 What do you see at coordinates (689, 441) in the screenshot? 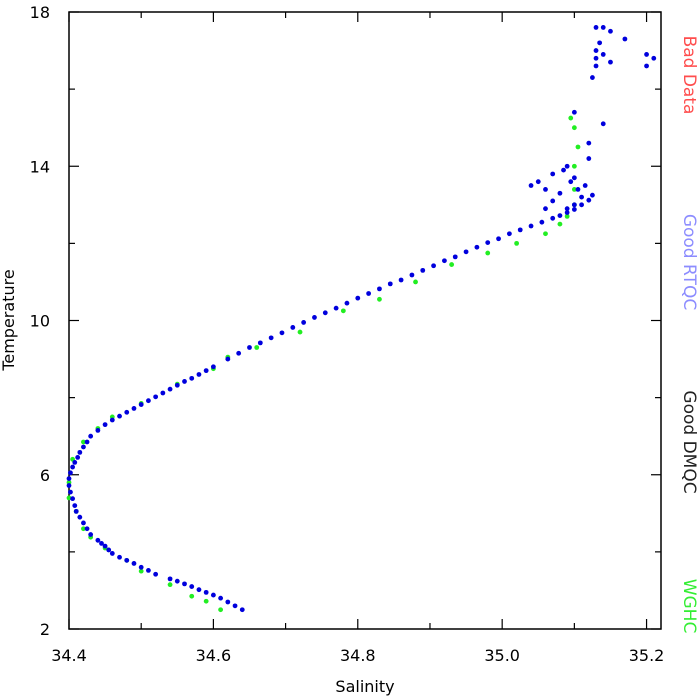
I see `legend-entry: Good DMQC` at bounding box center [689, 441].